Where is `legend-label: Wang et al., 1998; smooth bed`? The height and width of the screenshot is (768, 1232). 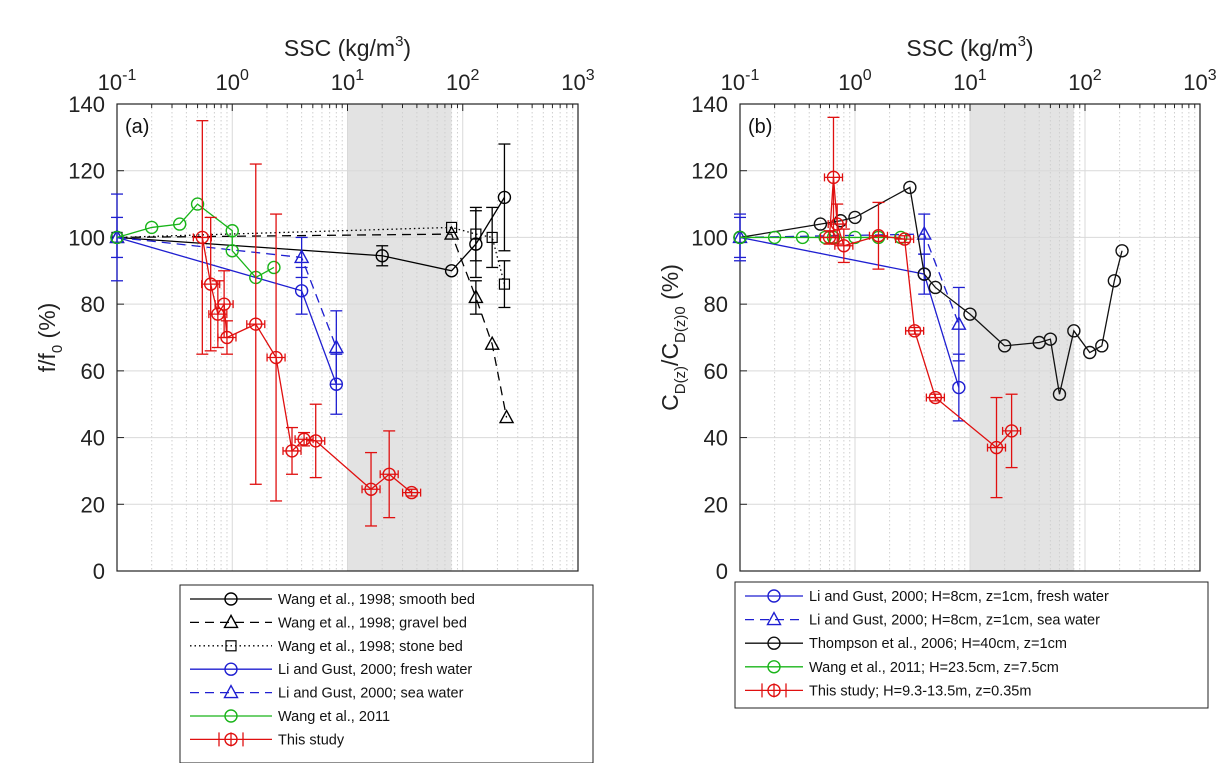 legend-label: Wang et al., 1998; smooth bed is located at coordinates (376, 600).